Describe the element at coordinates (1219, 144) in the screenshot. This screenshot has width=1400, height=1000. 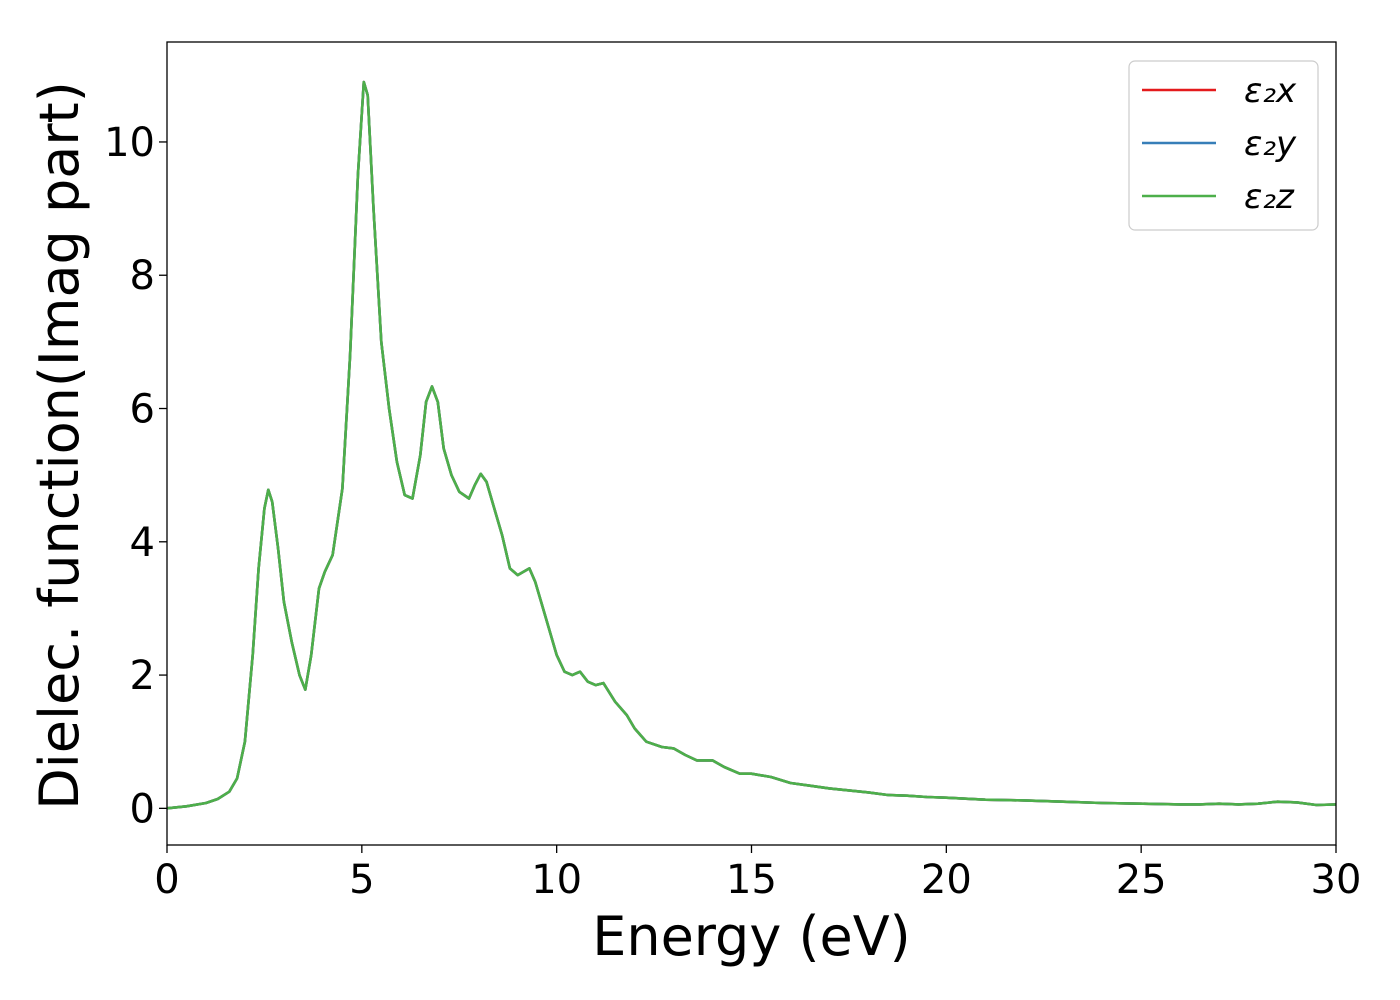
I see `legend-items: ε₂x ε₂y ε₂z` at that location.